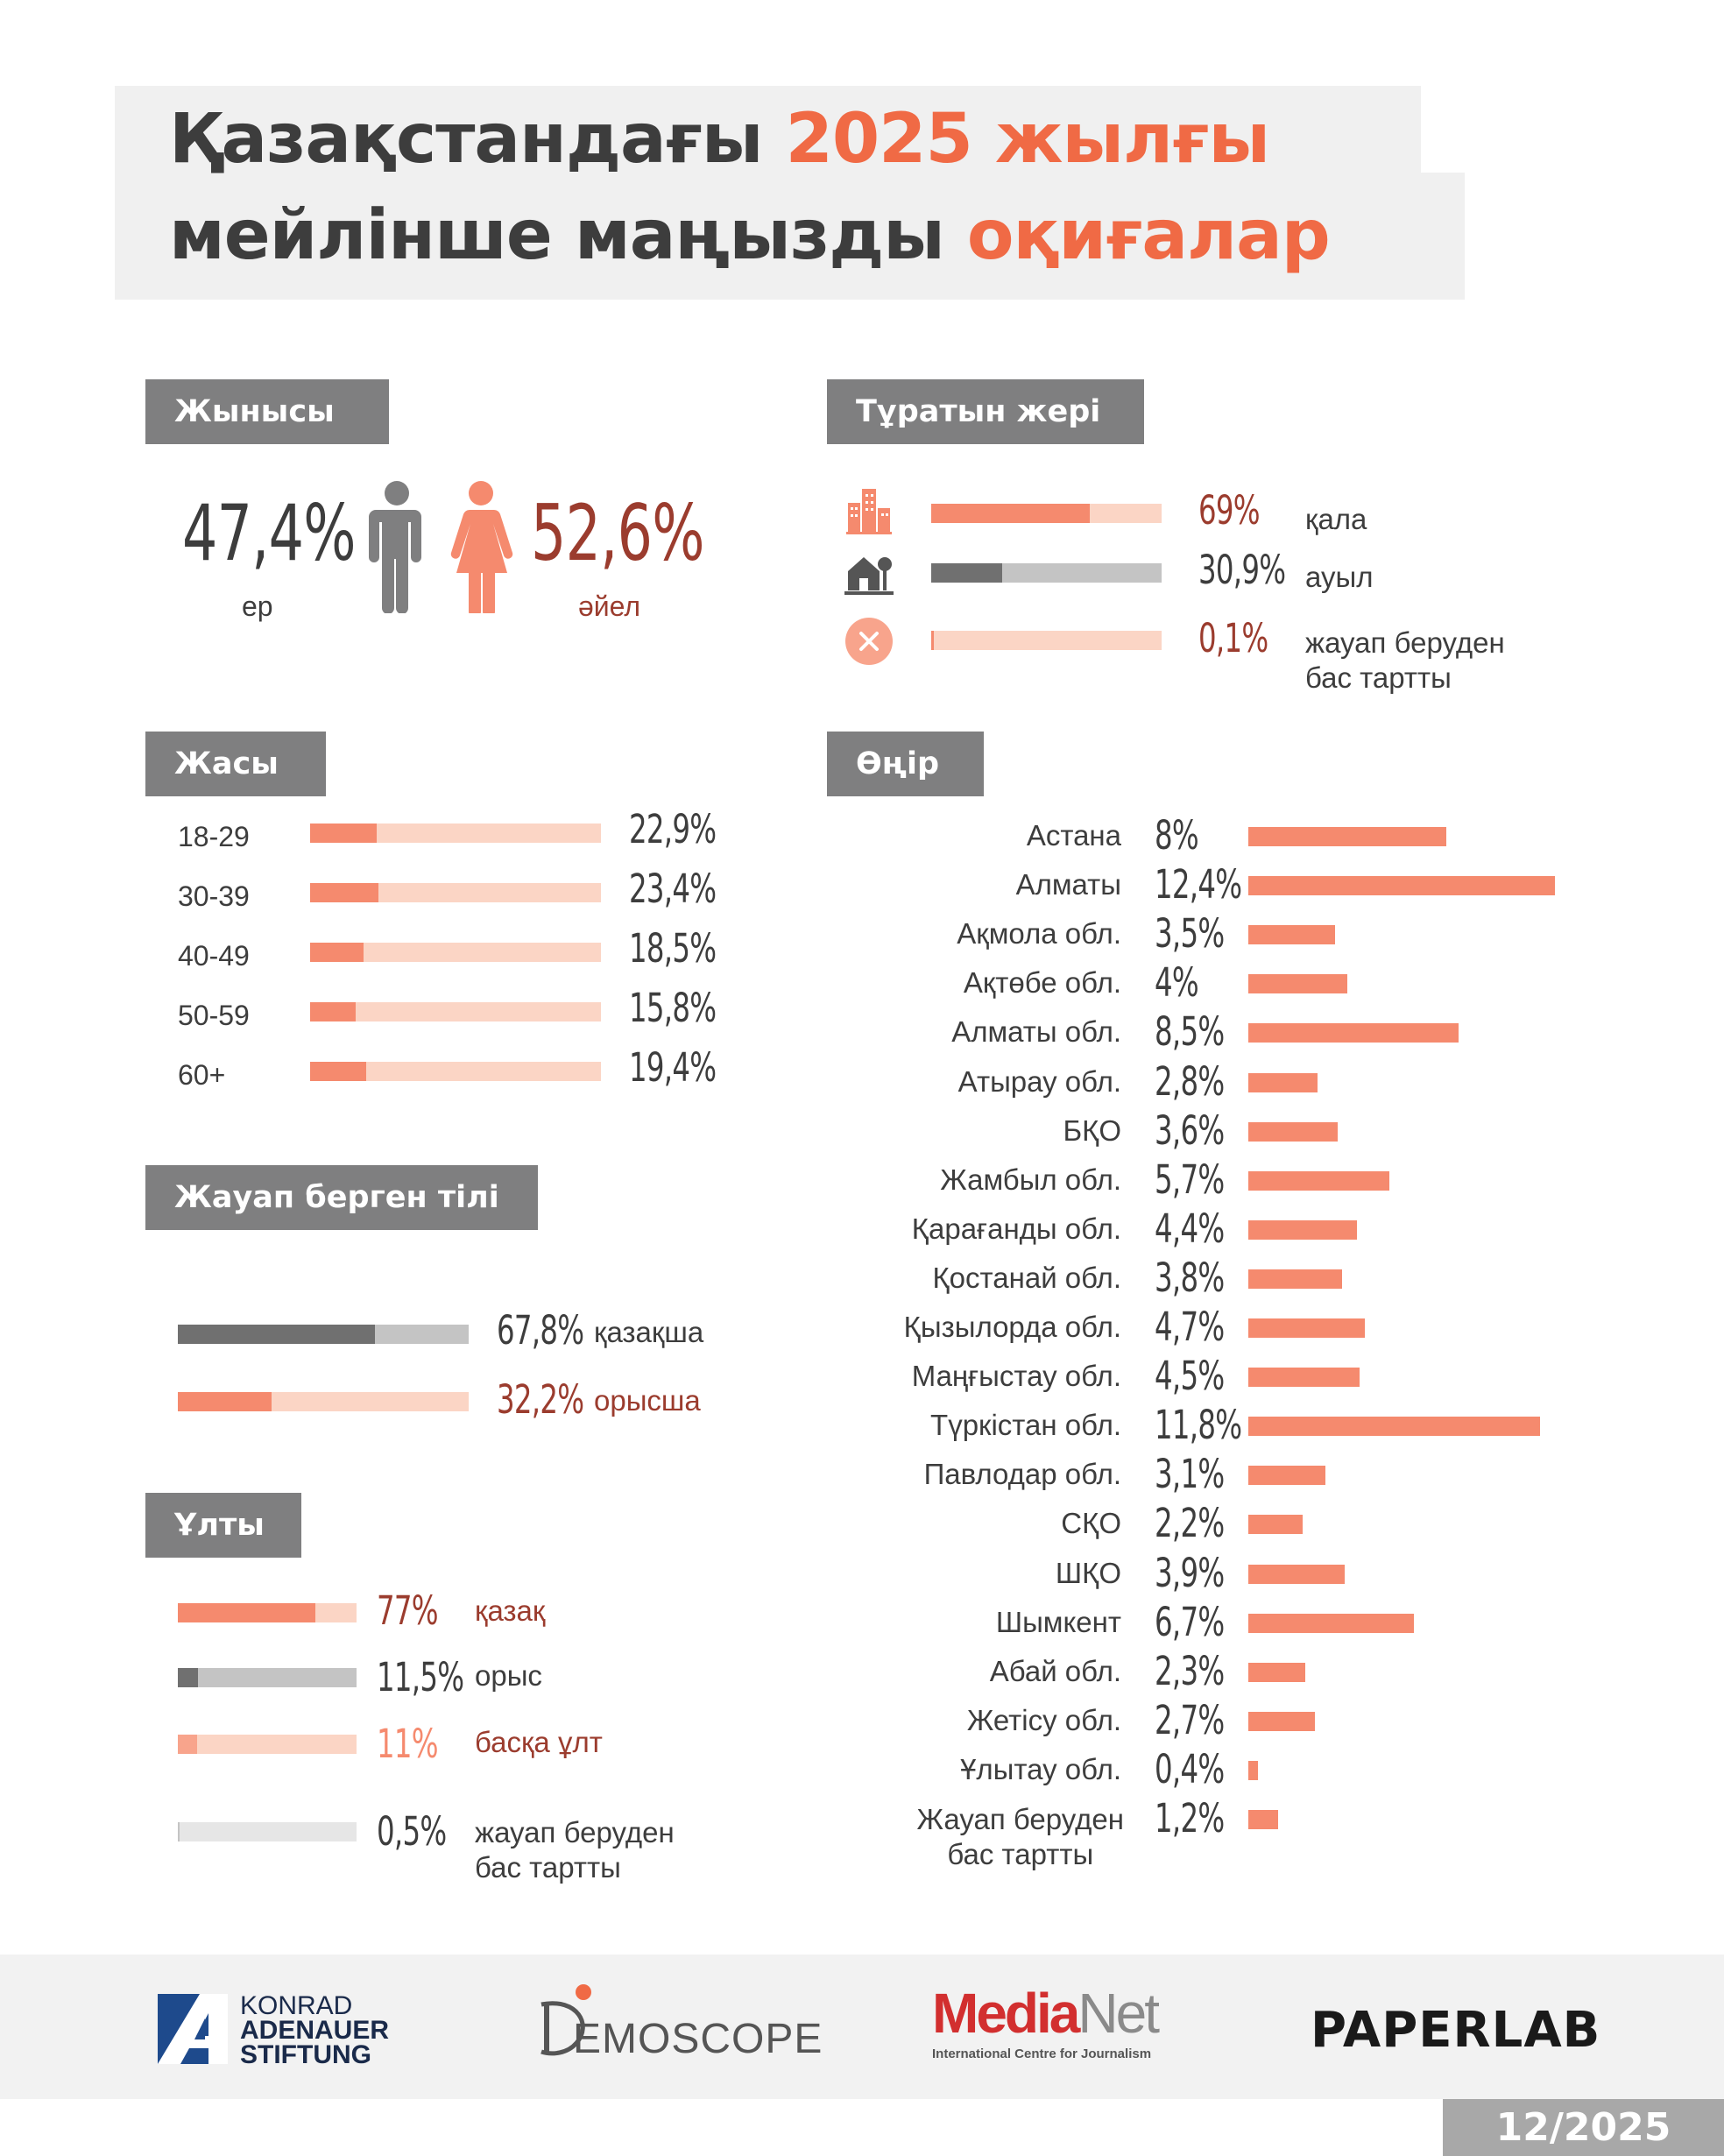 The height and width of the screenshot is (2156, 1724). What do you see at coordinates (1073, 836) in the screenshot?
I see `region-category-label: Астана` at bounding box center [1073, 836].